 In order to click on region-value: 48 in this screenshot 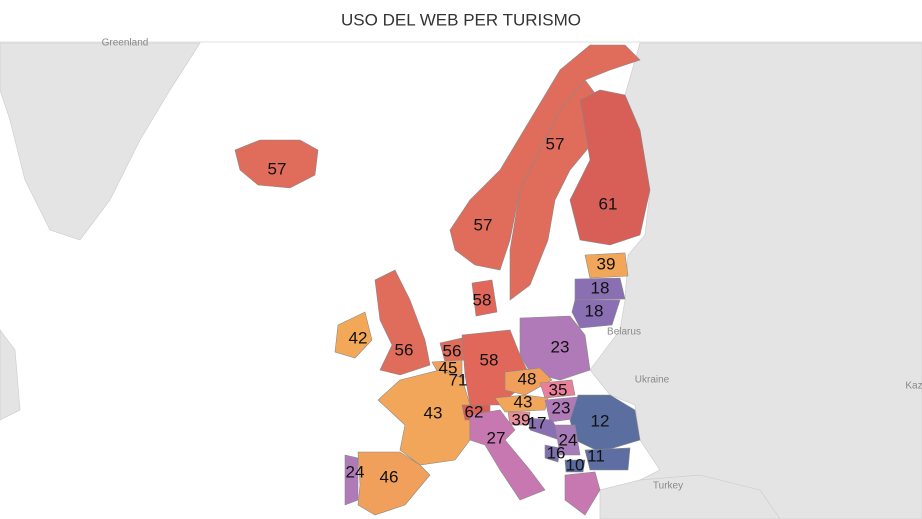, I will do `click(527, 378)`.